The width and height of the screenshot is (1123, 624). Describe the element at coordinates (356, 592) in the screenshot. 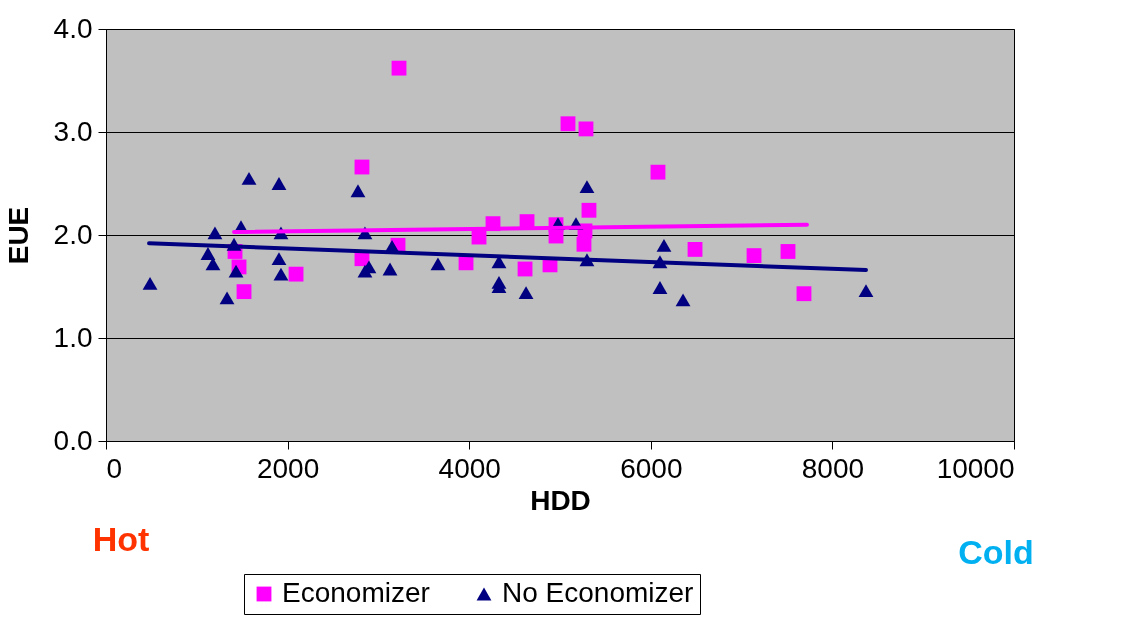

I see `legend-label: Economizer` at that location.